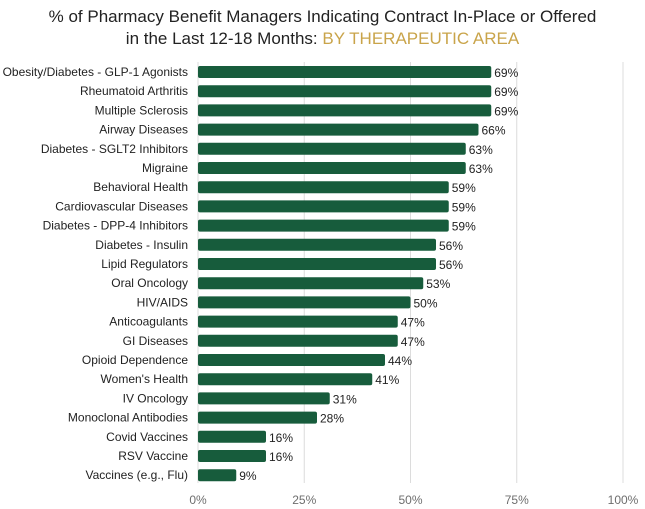 This screenshot has height=509, width=645. What do you see at coordinates (345, 399) in the screenshot?
I see `value-label: 31%` at bounding box center [345, 399].